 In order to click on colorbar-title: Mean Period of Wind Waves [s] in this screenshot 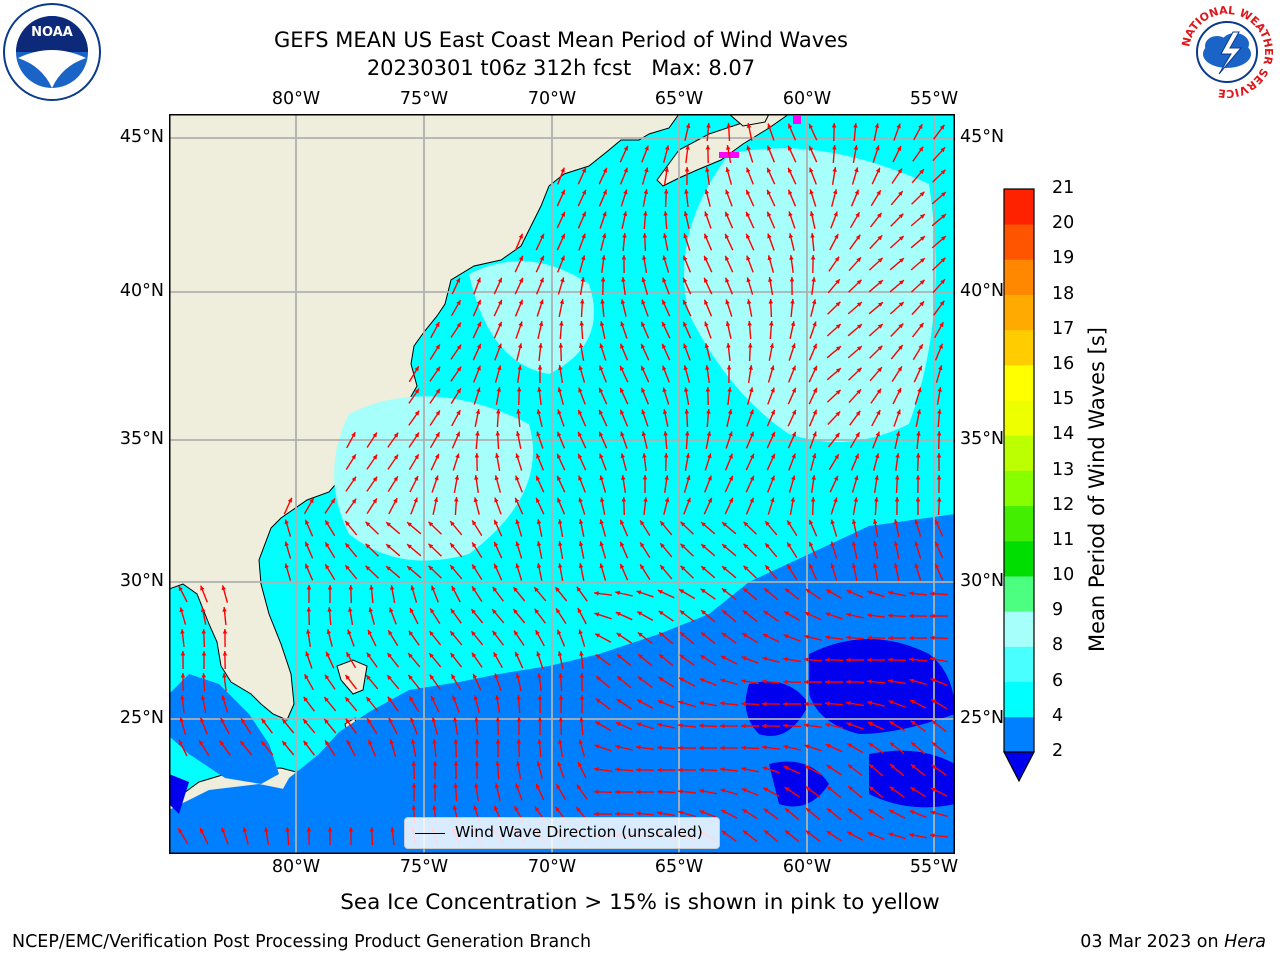, I will do `click(1097, 489)`.